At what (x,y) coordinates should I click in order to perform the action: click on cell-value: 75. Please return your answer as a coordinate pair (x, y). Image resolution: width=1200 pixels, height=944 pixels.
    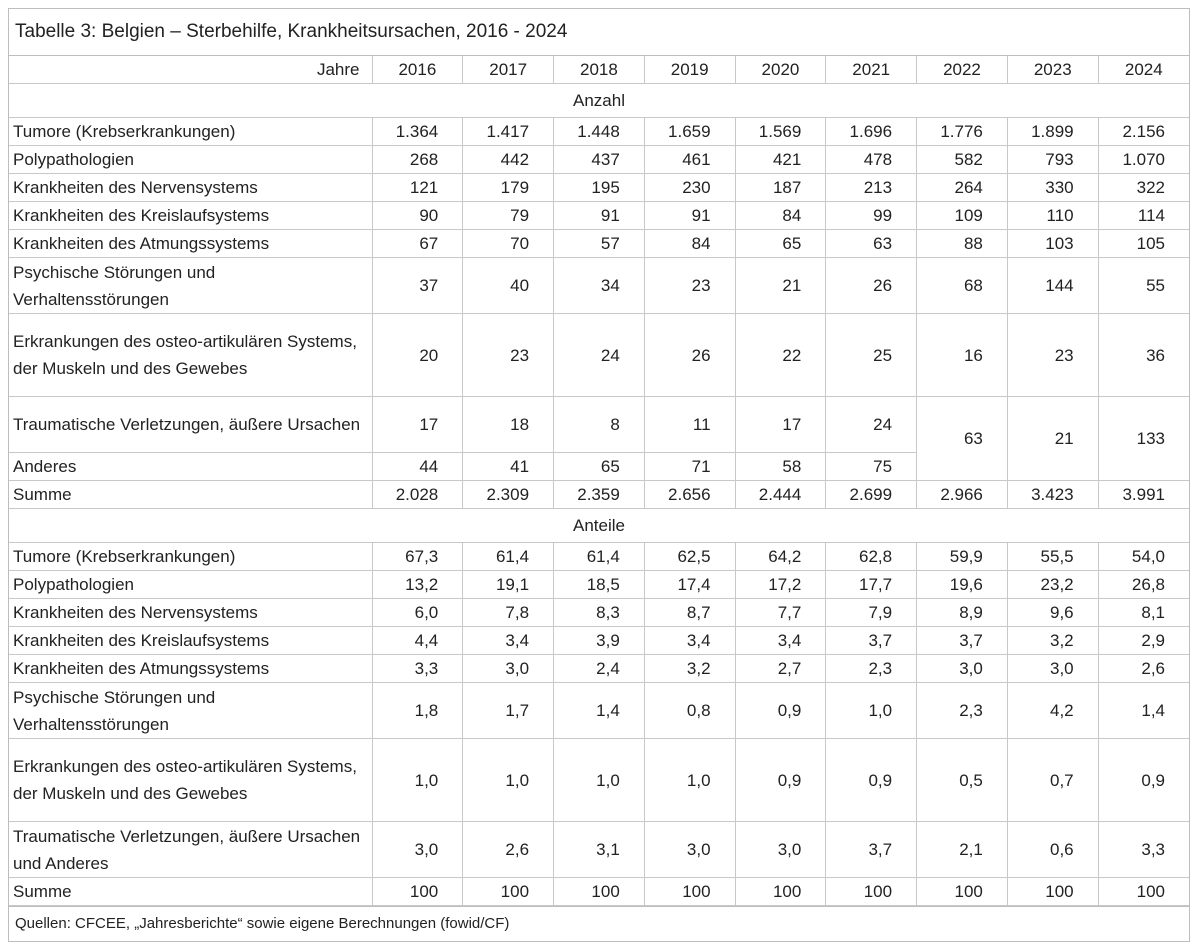
    Looking at the image, I should click on (871, 466).